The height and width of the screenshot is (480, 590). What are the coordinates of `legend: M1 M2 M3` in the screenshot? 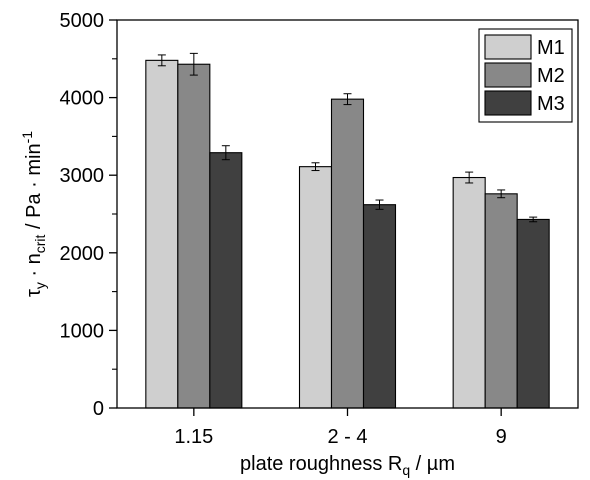 It's located at (525, 75).